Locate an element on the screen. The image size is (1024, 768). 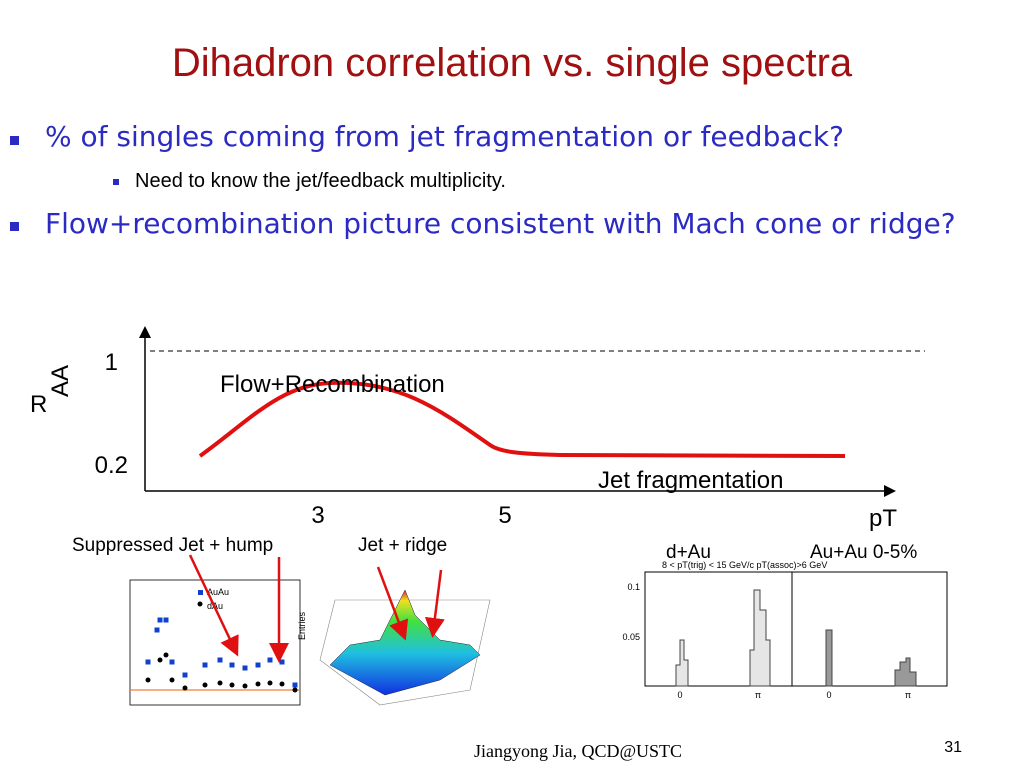
panel-label: Au+Au 0-5% is located at coordinates (863, 552).